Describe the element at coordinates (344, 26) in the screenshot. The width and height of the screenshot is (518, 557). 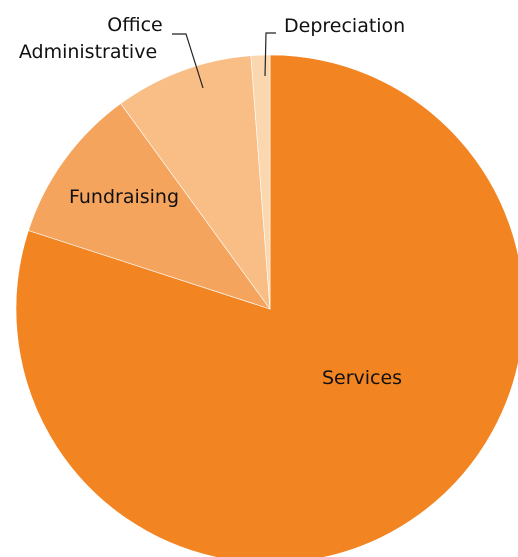
I see `depreciation-label: Depreciation` at that location.